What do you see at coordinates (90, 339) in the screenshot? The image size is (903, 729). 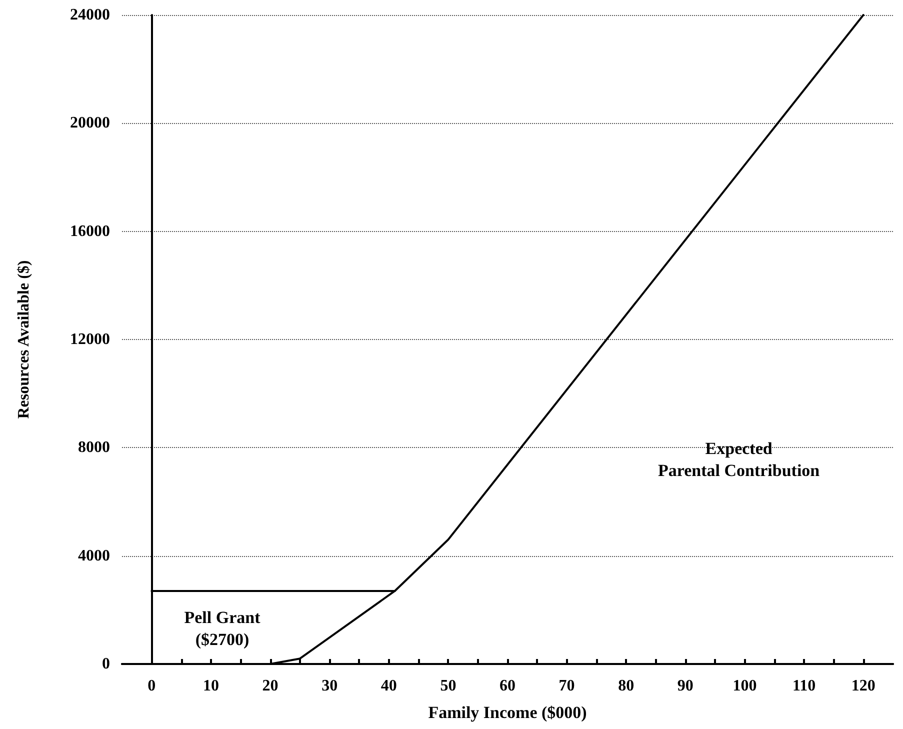 I see `y-tick-label: 12000` at bounding box center [90, 339].